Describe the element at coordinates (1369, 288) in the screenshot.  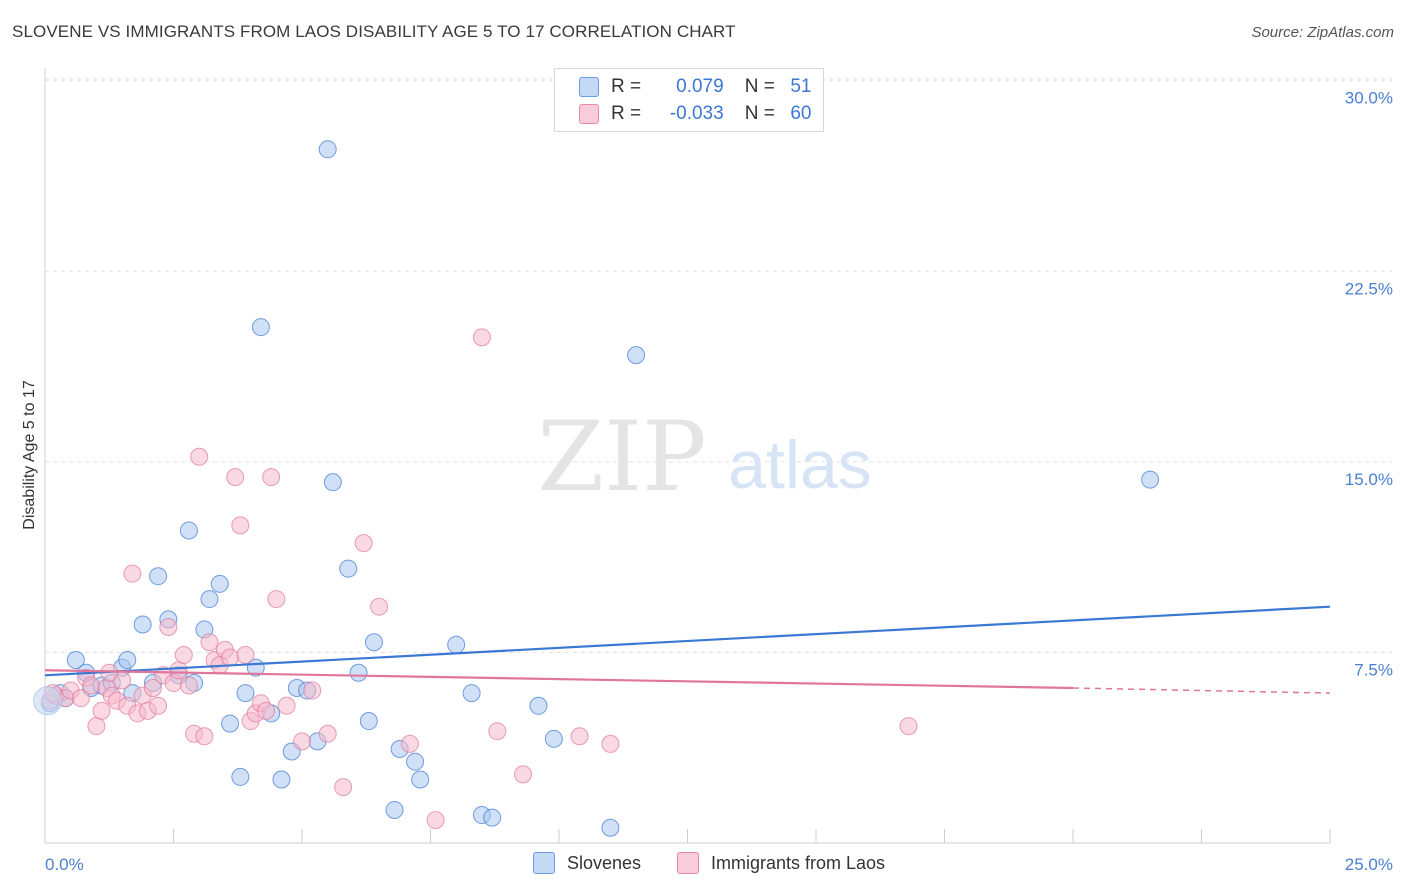
I see `y-tick-label: 22.5%` at that location.